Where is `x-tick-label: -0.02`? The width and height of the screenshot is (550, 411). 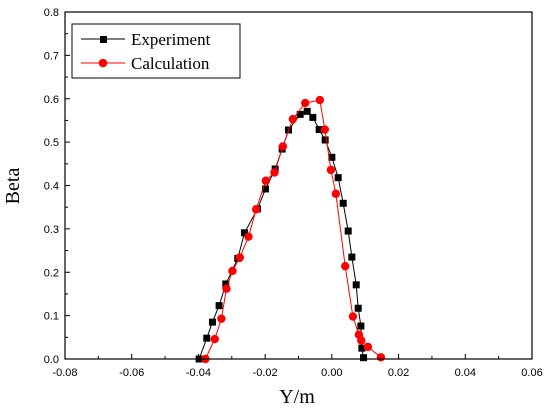 x-tick-label: -0.02 is located at coordinates (265, 373).